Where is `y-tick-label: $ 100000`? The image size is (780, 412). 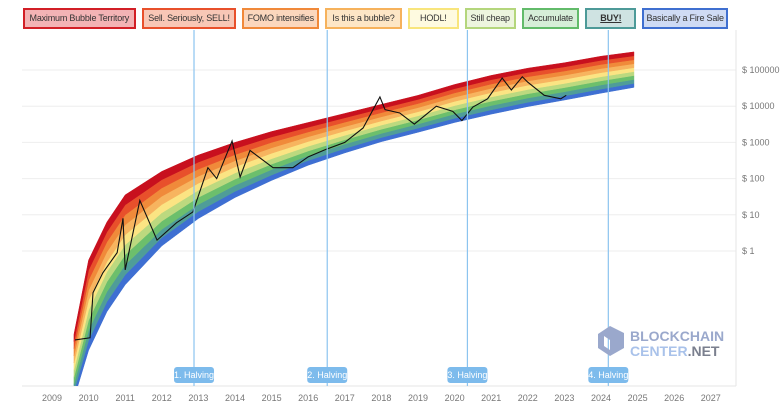 y-tick-label: $ 100000 is located at coordinates (761, 70).